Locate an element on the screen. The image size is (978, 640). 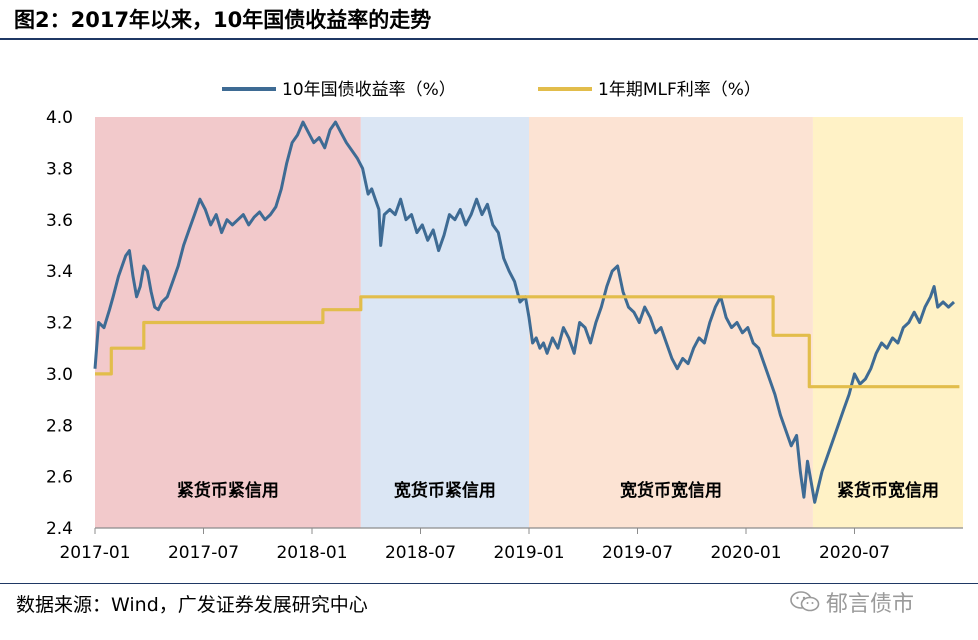
region-label: 宽货币紧信用 is located at coordinates (445, 490).